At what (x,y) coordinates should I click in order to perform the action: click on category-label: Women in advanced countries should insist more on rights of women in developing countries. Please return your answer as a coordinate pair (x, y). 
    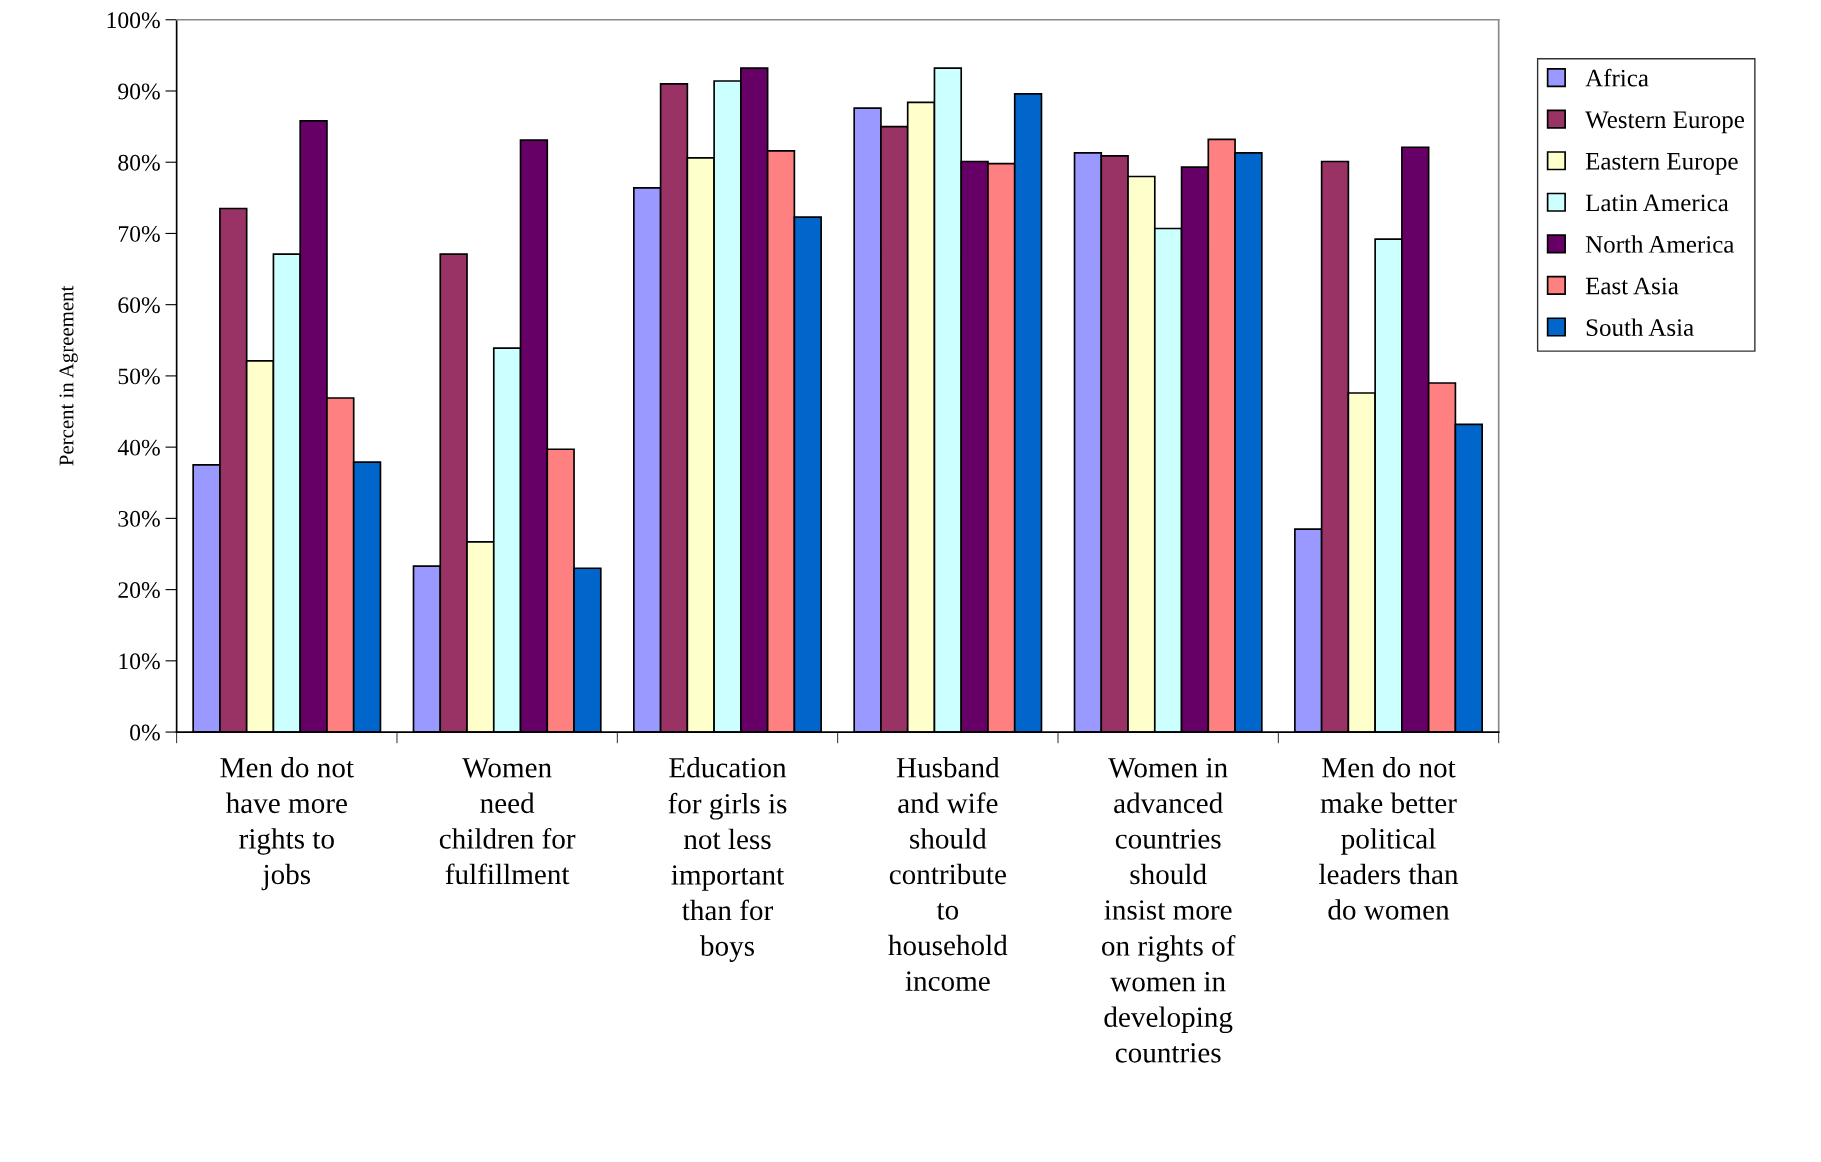
    Looking at the image, I should click on (1169, 910).